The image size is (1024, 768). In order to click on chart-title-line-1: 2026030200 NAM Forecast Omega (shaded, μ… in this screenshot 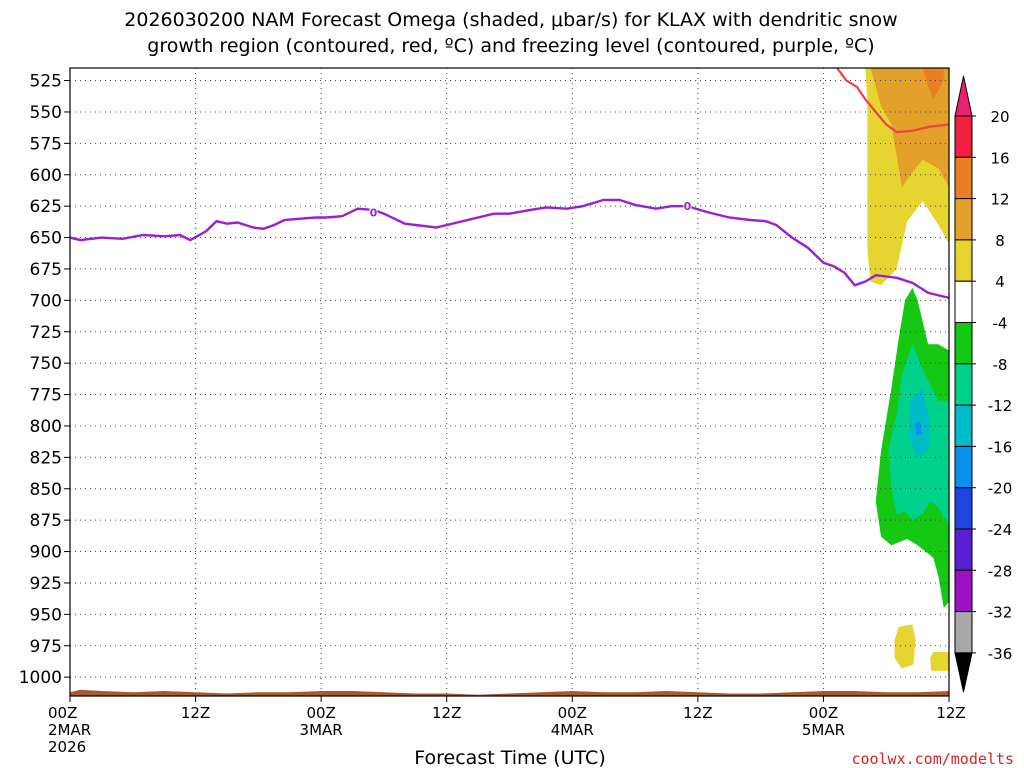, I will do `click(510, 20)`.